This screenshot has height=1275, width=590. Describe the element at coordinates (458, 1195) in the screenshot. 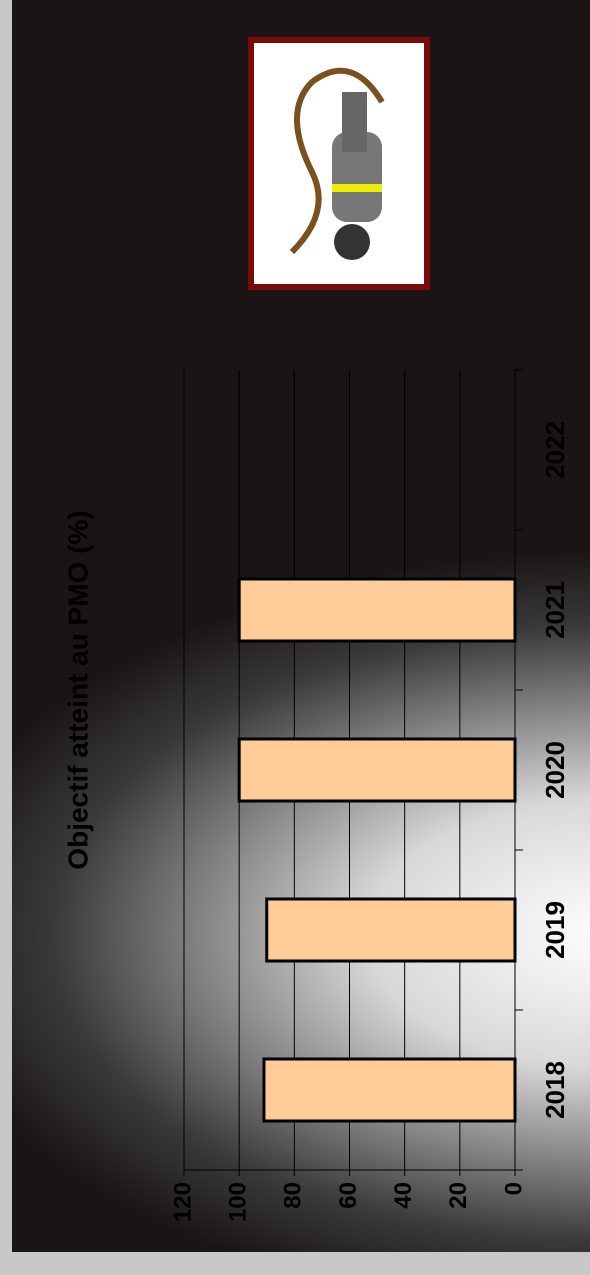

I see `y-tick-label: 20` at that location.